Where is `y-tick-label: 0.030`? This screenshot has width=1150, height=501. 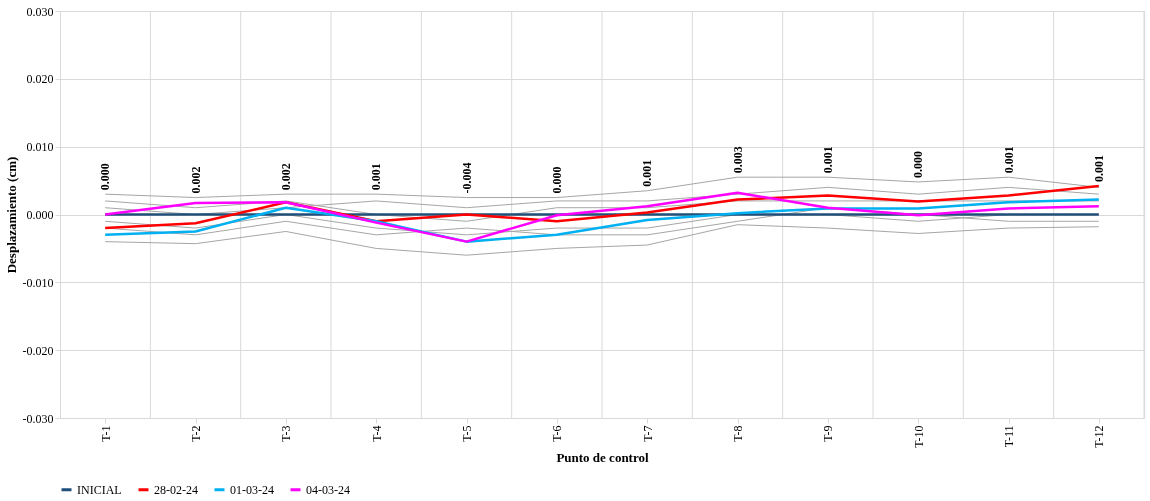
y-tick-label: 0.030 is located at coordinates (40, 11).